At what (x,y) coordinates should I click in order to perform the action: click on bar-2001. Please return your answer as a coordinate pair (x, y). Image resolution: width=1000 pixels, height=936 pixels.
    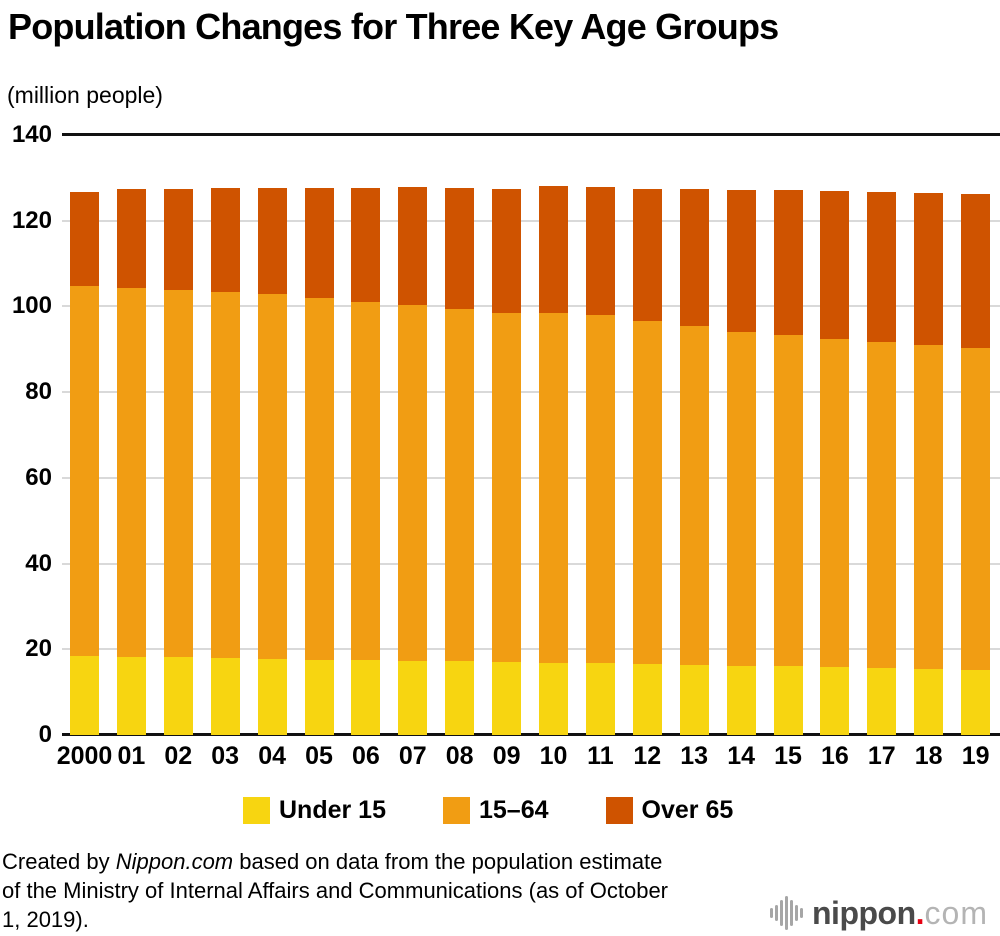
    Looking at the image, I should click on (131, 462).